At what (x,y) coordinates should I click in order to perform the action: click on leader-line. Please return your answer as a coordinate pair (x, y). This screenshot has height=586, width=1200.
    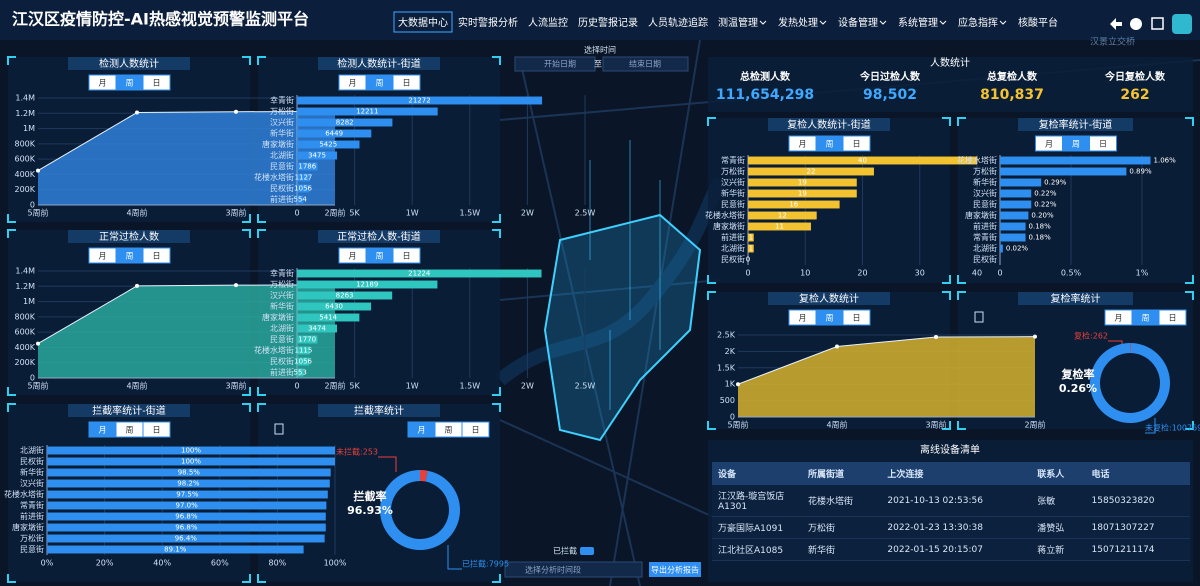
    Looking at the image, I should click on (454, 557).